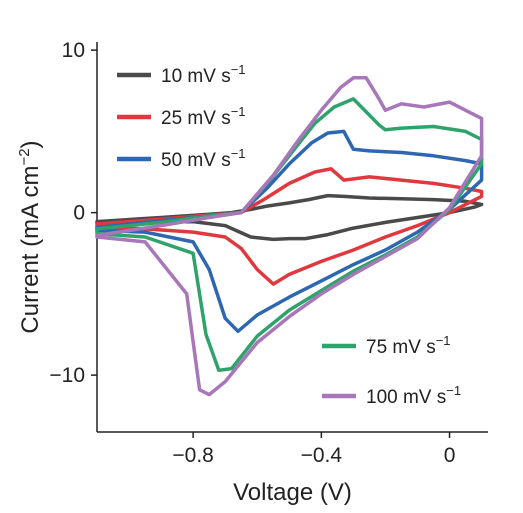 The width and height of the screenshot is (523, 513). What do you see at coordinates (30, 250) in the screenshot?
I see `y-axis-title-main: Current (mA cm` at bounding box center [30, 250].